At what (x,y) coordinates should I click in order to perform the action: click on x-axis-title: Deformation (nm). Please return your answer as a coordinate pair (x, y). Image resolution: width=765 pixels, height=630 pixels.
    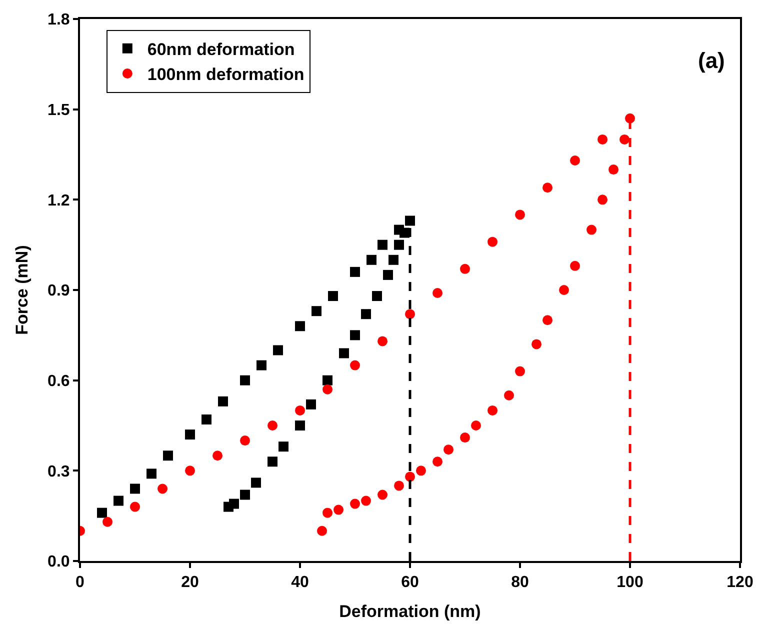
    Looking at the image, I should click on (410, 612).